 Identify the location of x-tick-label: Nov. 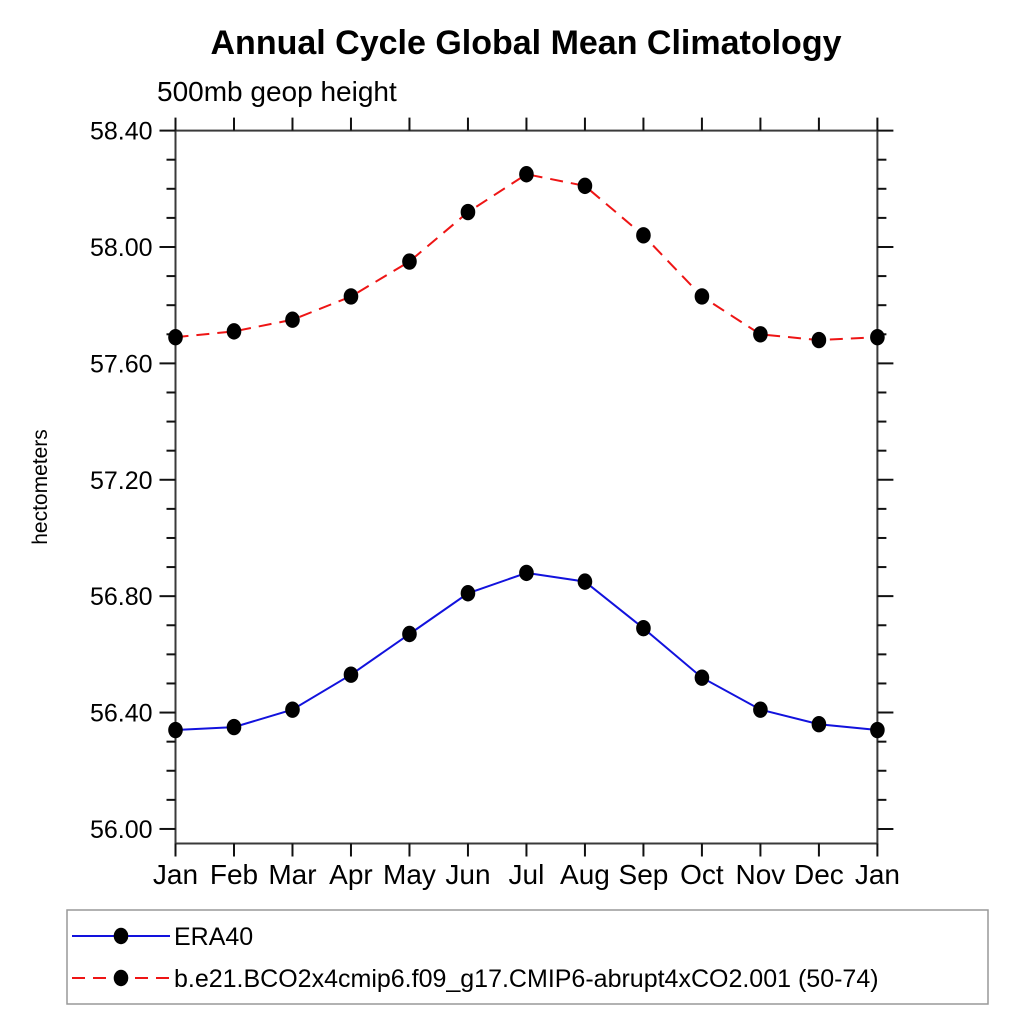
(761, 874).